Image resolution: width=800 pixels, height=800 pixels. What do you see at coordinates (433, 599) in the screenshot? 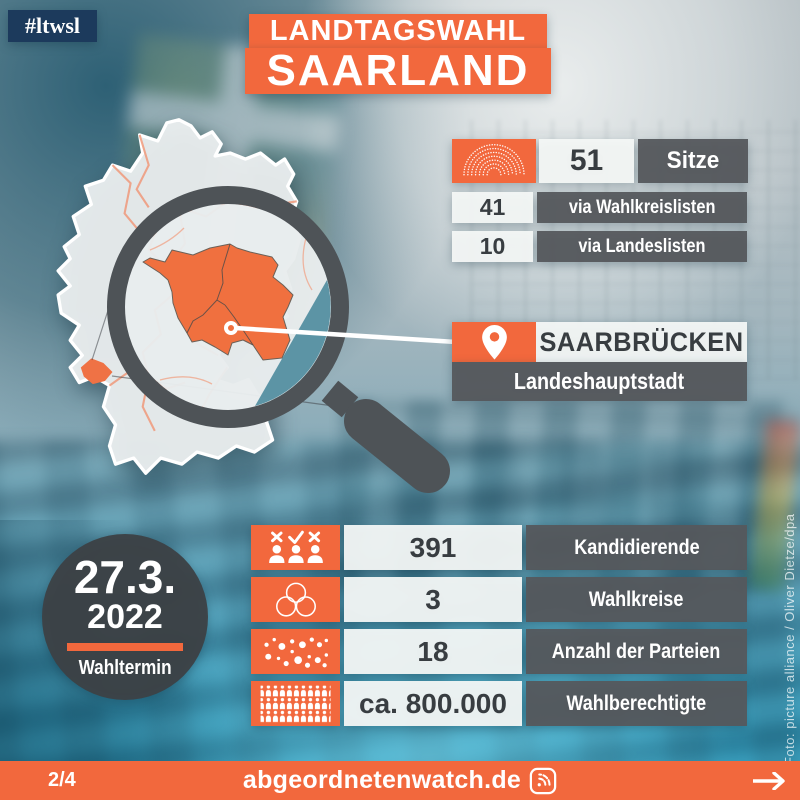
I see `districts-value: 3` at bounding box center [433, 599].